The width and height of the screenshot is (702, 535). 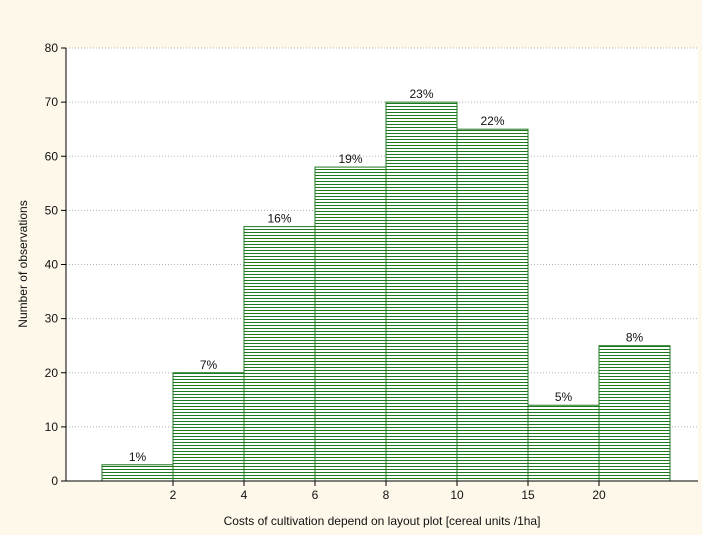 I want to click on x-tick-label: 6, so click(x=315, y=495).